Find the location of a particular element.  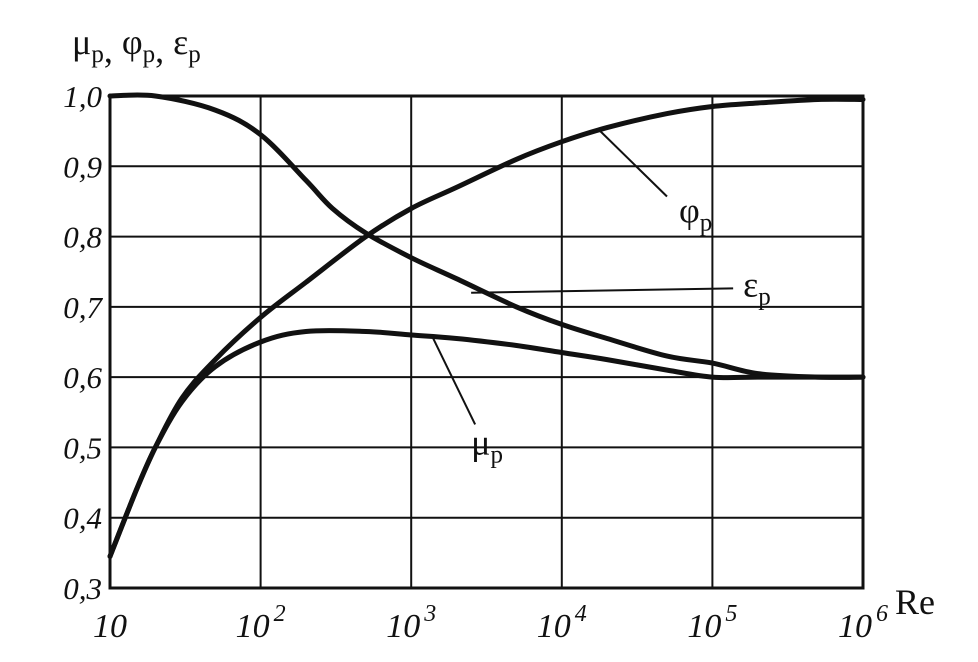

x-axis-label: Re is located at coordinates (915, 602).